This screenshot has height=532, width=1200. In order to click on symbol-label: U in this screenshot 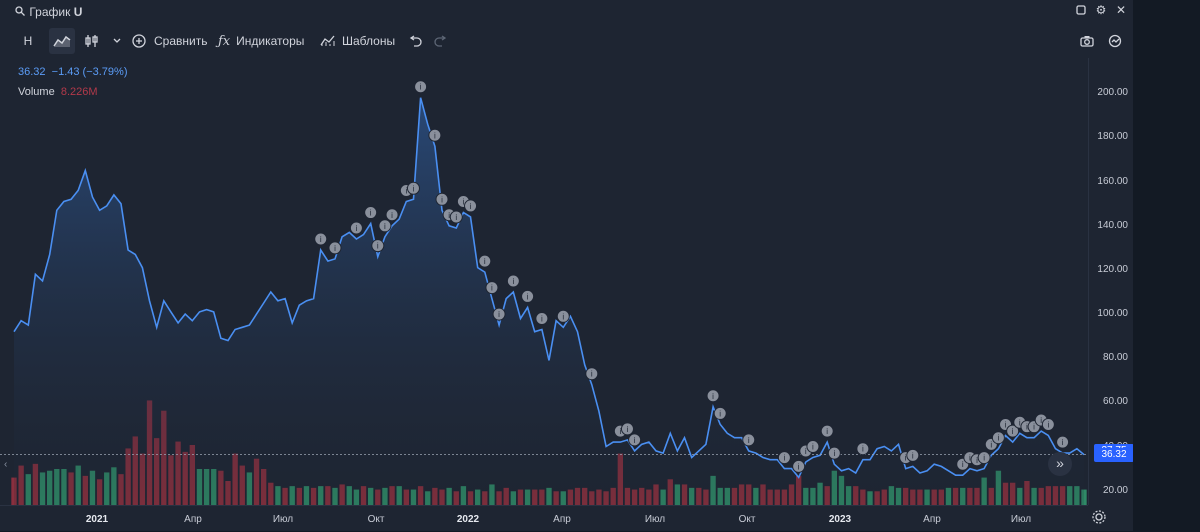, I will do `click(78, 12)`.